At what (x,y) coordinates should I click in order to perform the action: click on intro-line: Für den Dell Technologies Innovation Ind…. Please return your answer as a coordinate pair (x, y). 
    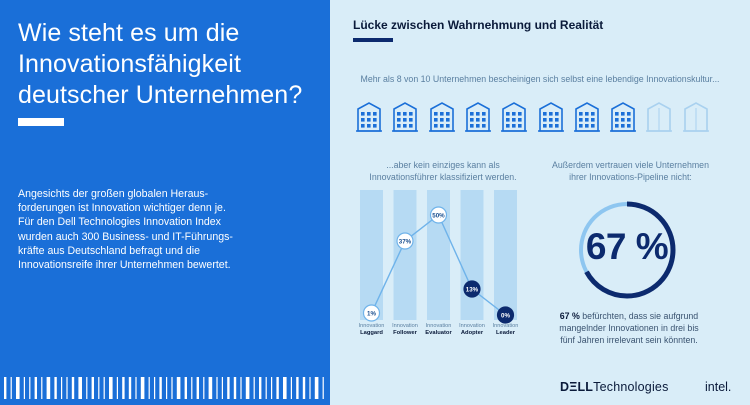
    Looking at the image, I should click on (119, 222).